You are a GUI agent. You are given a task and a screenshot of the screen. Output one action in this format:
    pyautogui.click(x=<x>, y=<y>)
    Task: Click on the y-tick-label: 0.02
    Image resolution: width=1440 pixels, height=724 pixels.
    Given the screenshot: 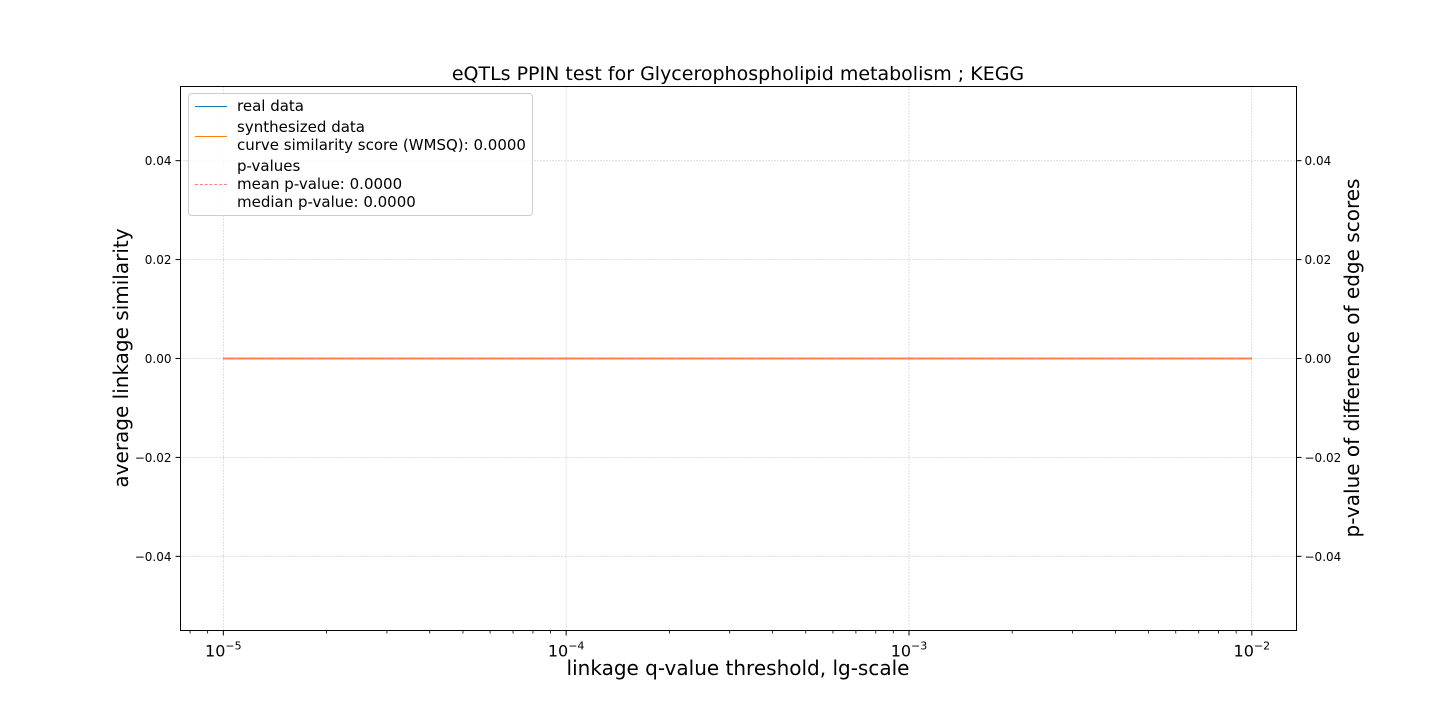 What is the action you would take?
    pyautogui.click(x=158, y=260)
    